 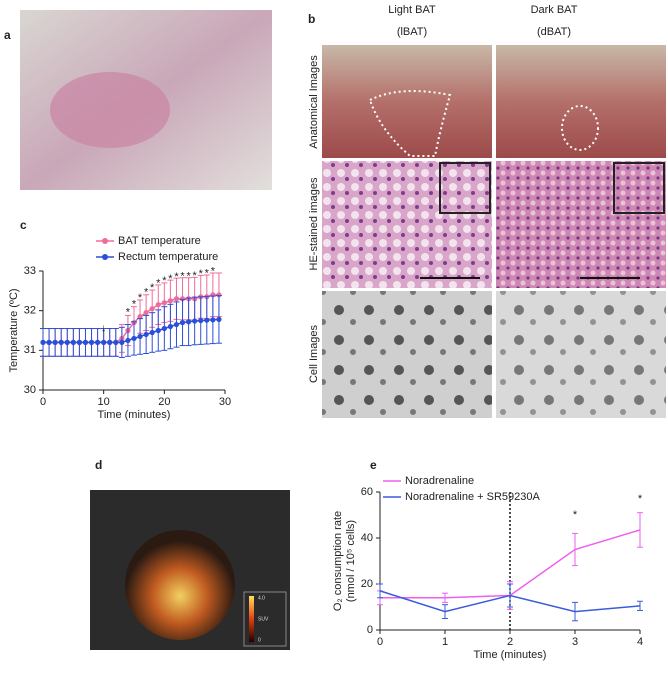 I want to click on x-tick-label: 1, so click(x=445, y=642).